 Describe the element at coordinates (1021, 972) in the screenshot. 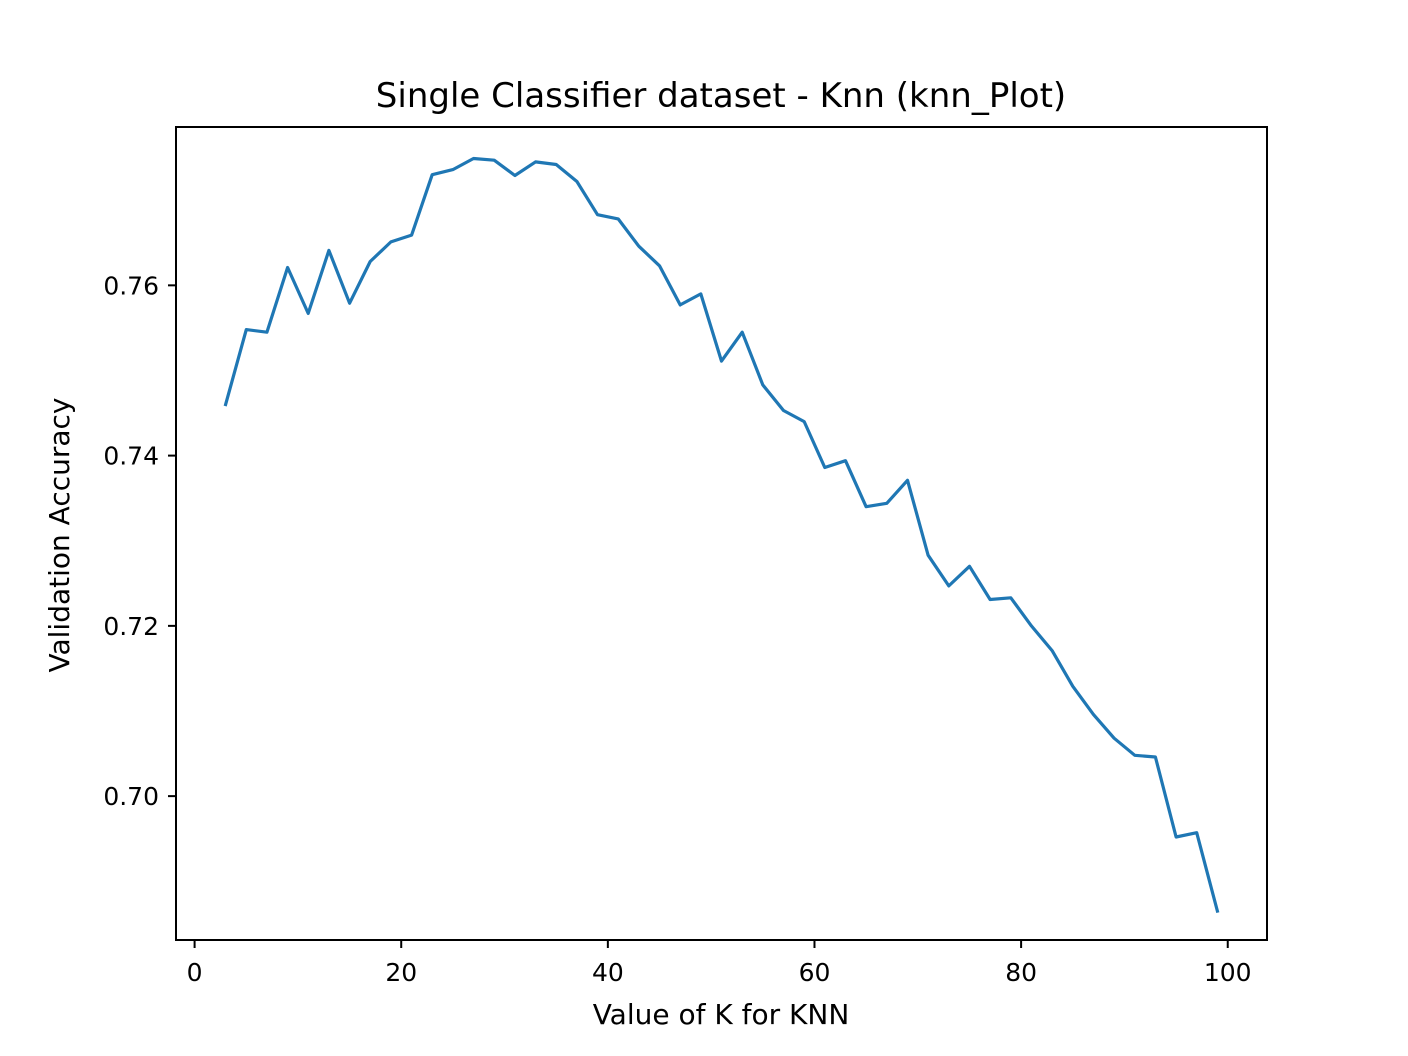

I see `x-tick-label: 80` at that location.